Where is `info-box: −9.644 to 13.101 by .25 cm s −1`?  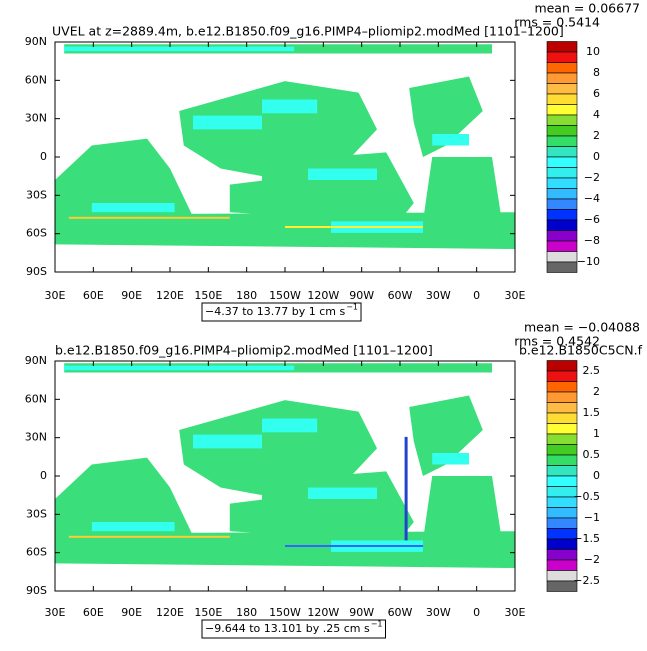
info-box: −9.644 to 13.101 by .25 cm s −1 is located at coordinates (293, 629).